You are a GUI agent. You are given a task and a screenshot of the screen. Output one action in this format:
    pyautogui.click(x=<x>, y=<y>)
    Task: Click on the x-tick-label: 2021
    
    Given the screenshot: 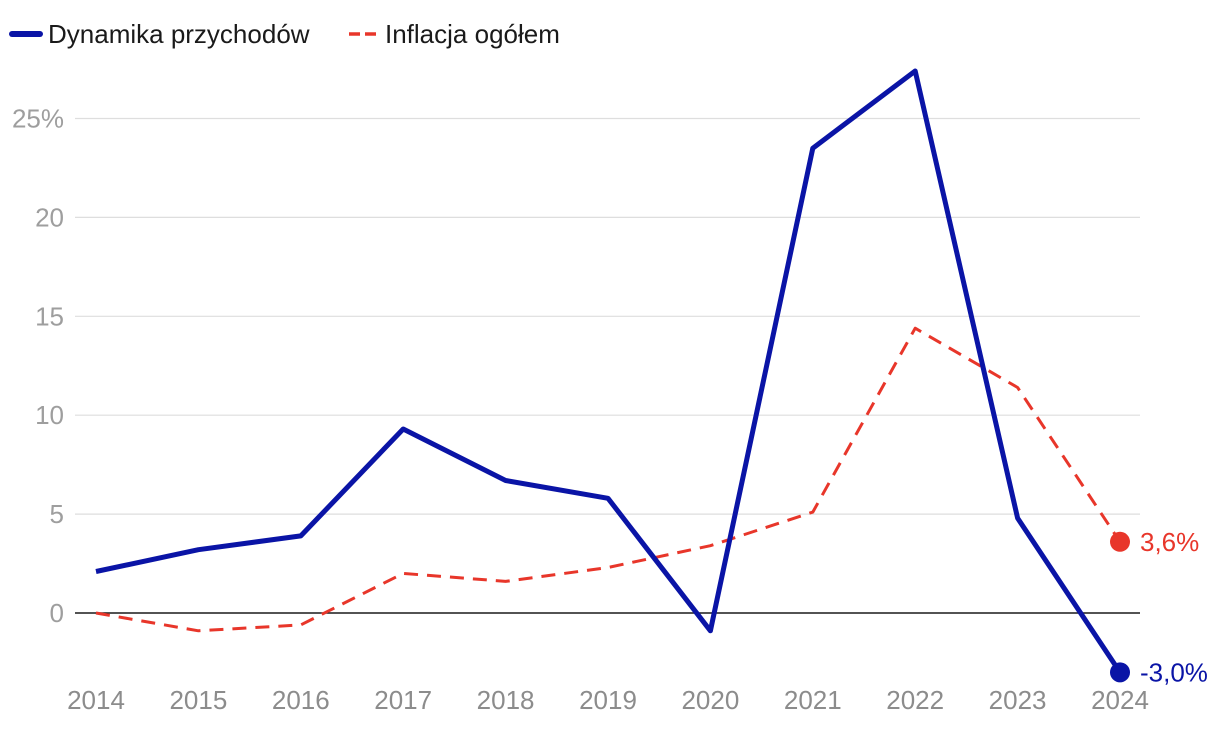 What is the action you would take?
    pyautogui.click(x=813, y=700)
    